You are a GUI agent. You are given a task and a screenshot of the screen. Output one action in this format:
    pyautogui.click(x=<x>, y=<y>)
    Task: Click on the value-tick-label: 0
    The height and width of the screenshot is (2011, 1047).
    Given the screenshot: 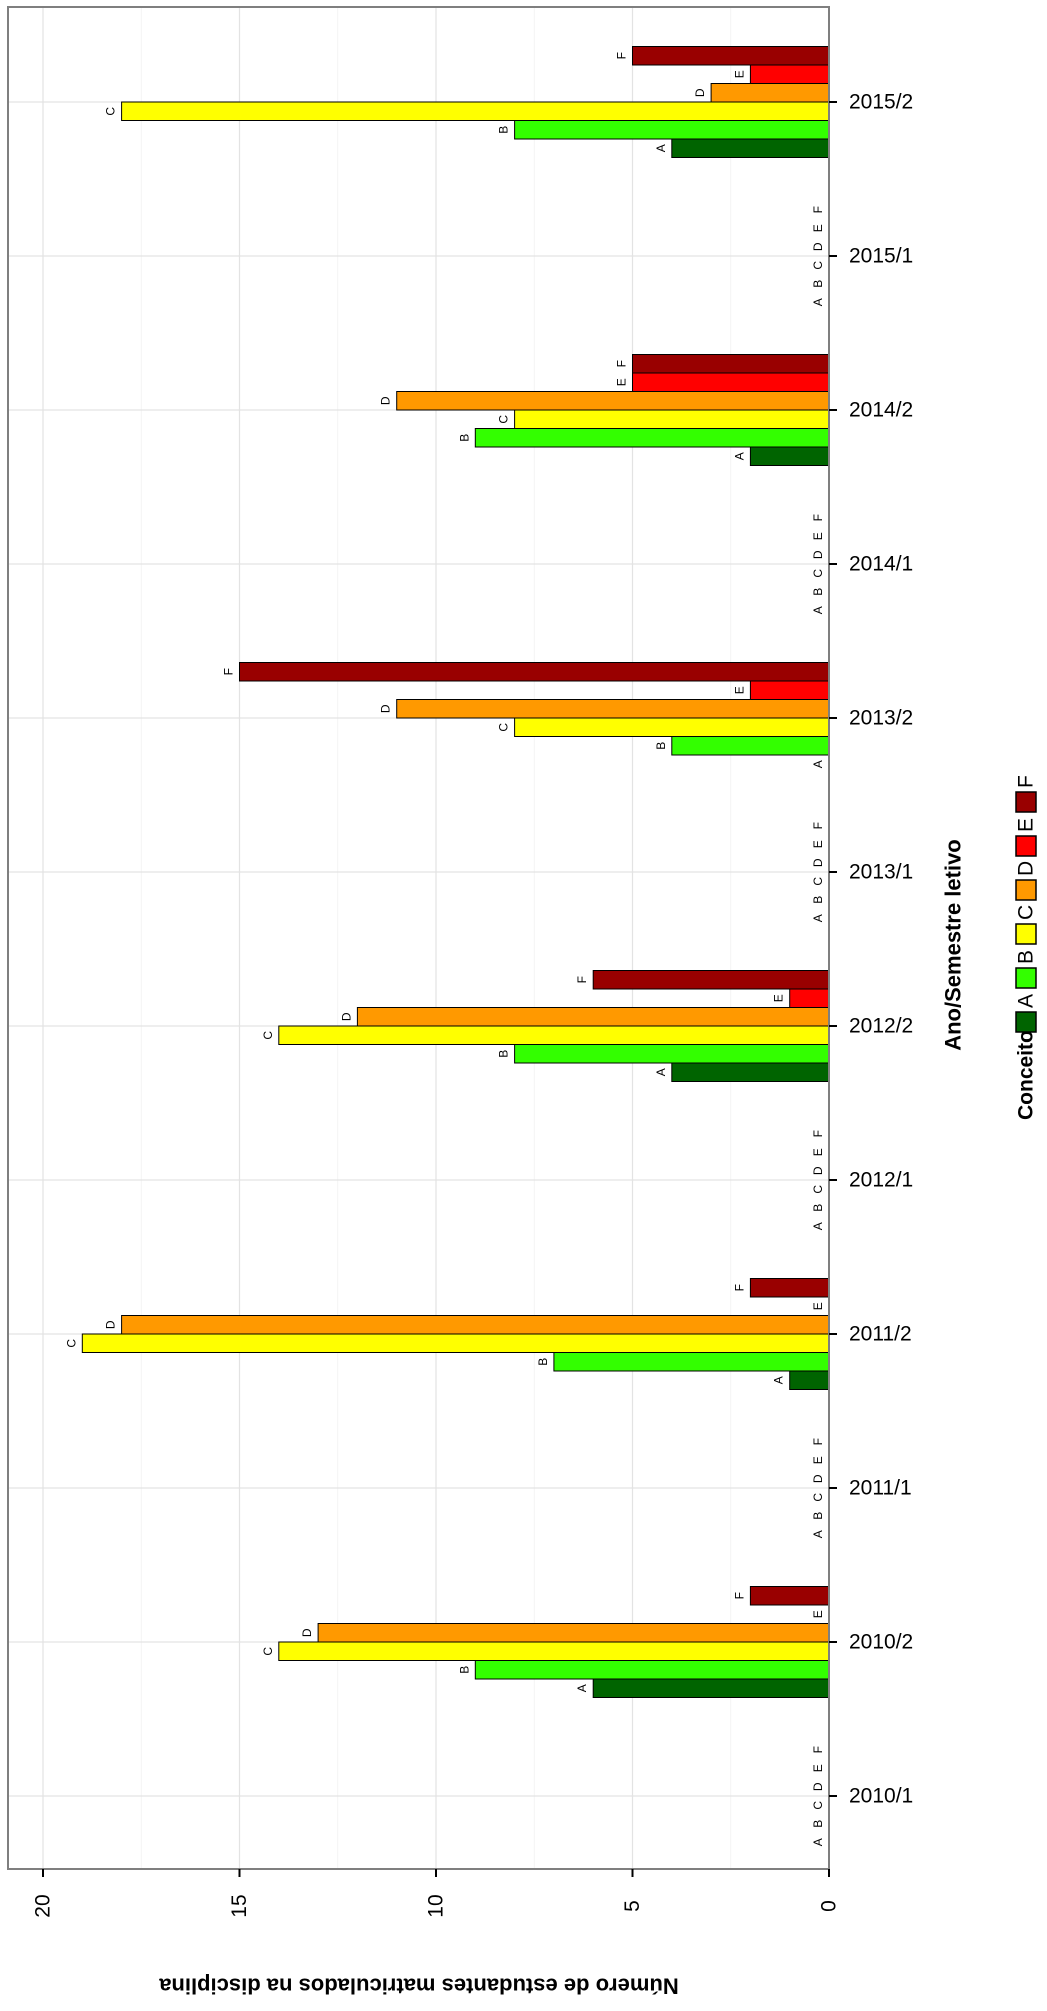 What is the action you would take?
    pyautogui.click(x=829, y=1906)
    